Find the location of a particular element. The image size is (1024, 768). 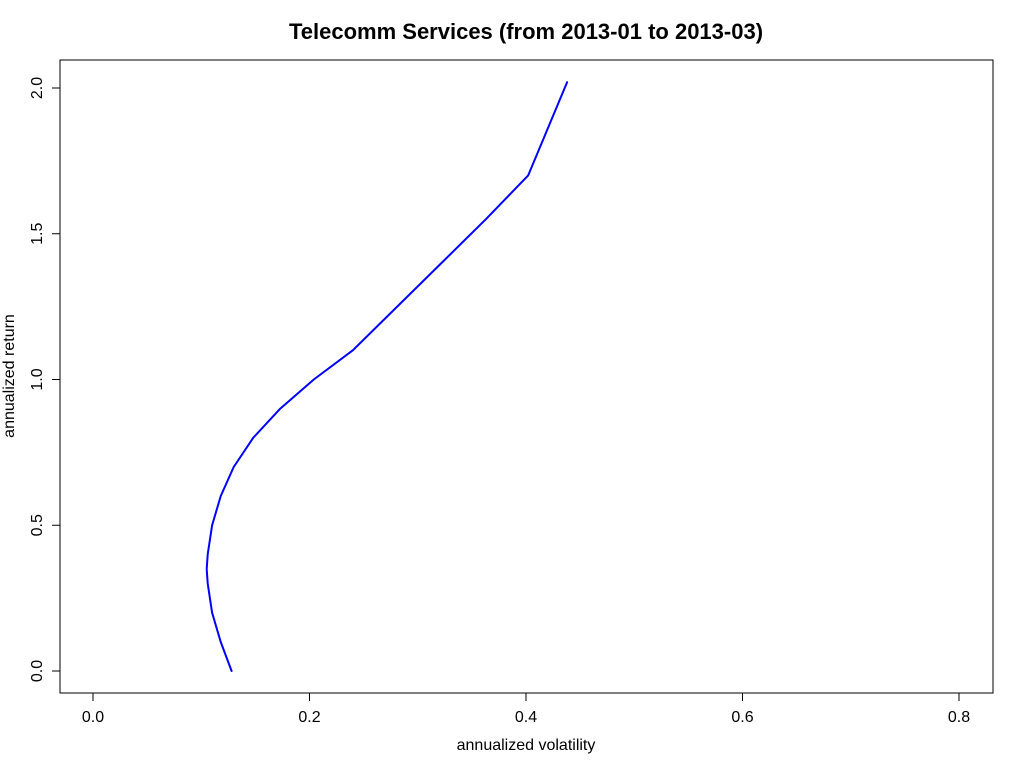

y-tick-label: 0.5 is located at coordinates (37, 525).